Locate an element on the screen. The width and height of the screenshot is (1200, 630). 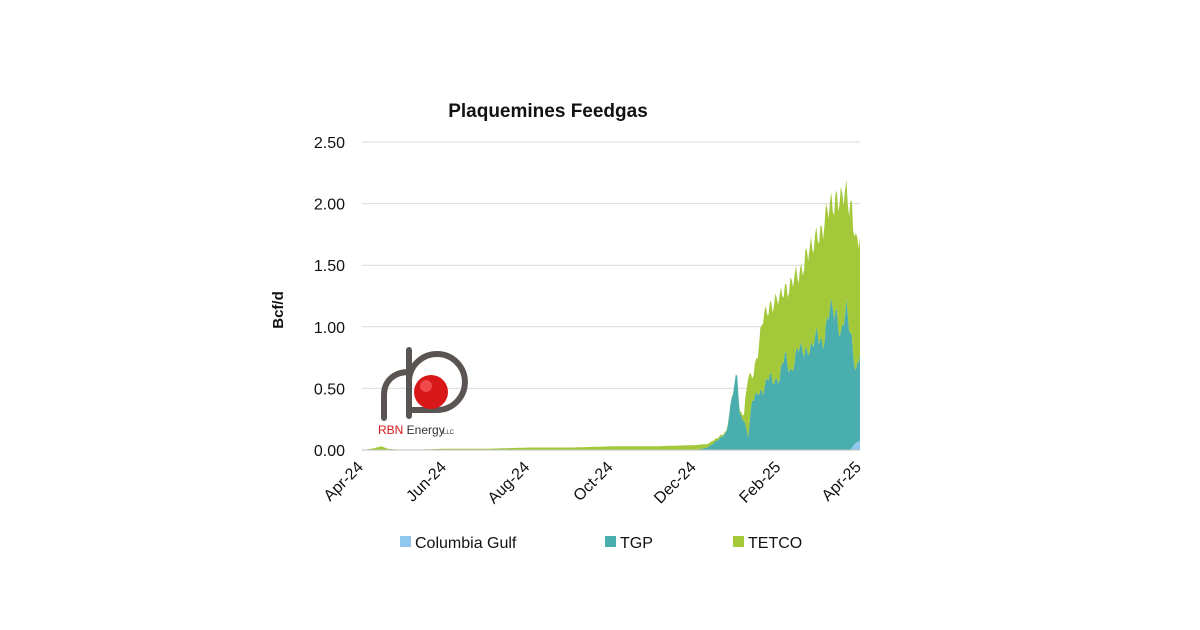
legend-item-tetco: TETCO is located at coordinates (767, 543).